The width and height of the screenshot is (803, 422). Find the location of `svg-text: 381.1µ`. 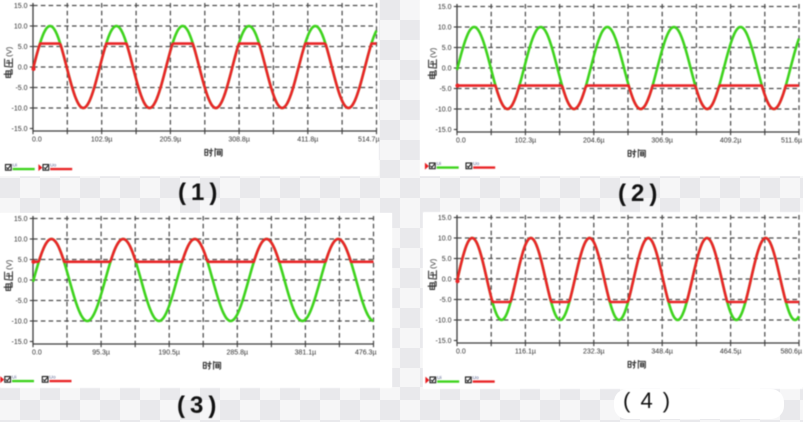

svg-text: 381.1µ is located at coordinates (306, 353).